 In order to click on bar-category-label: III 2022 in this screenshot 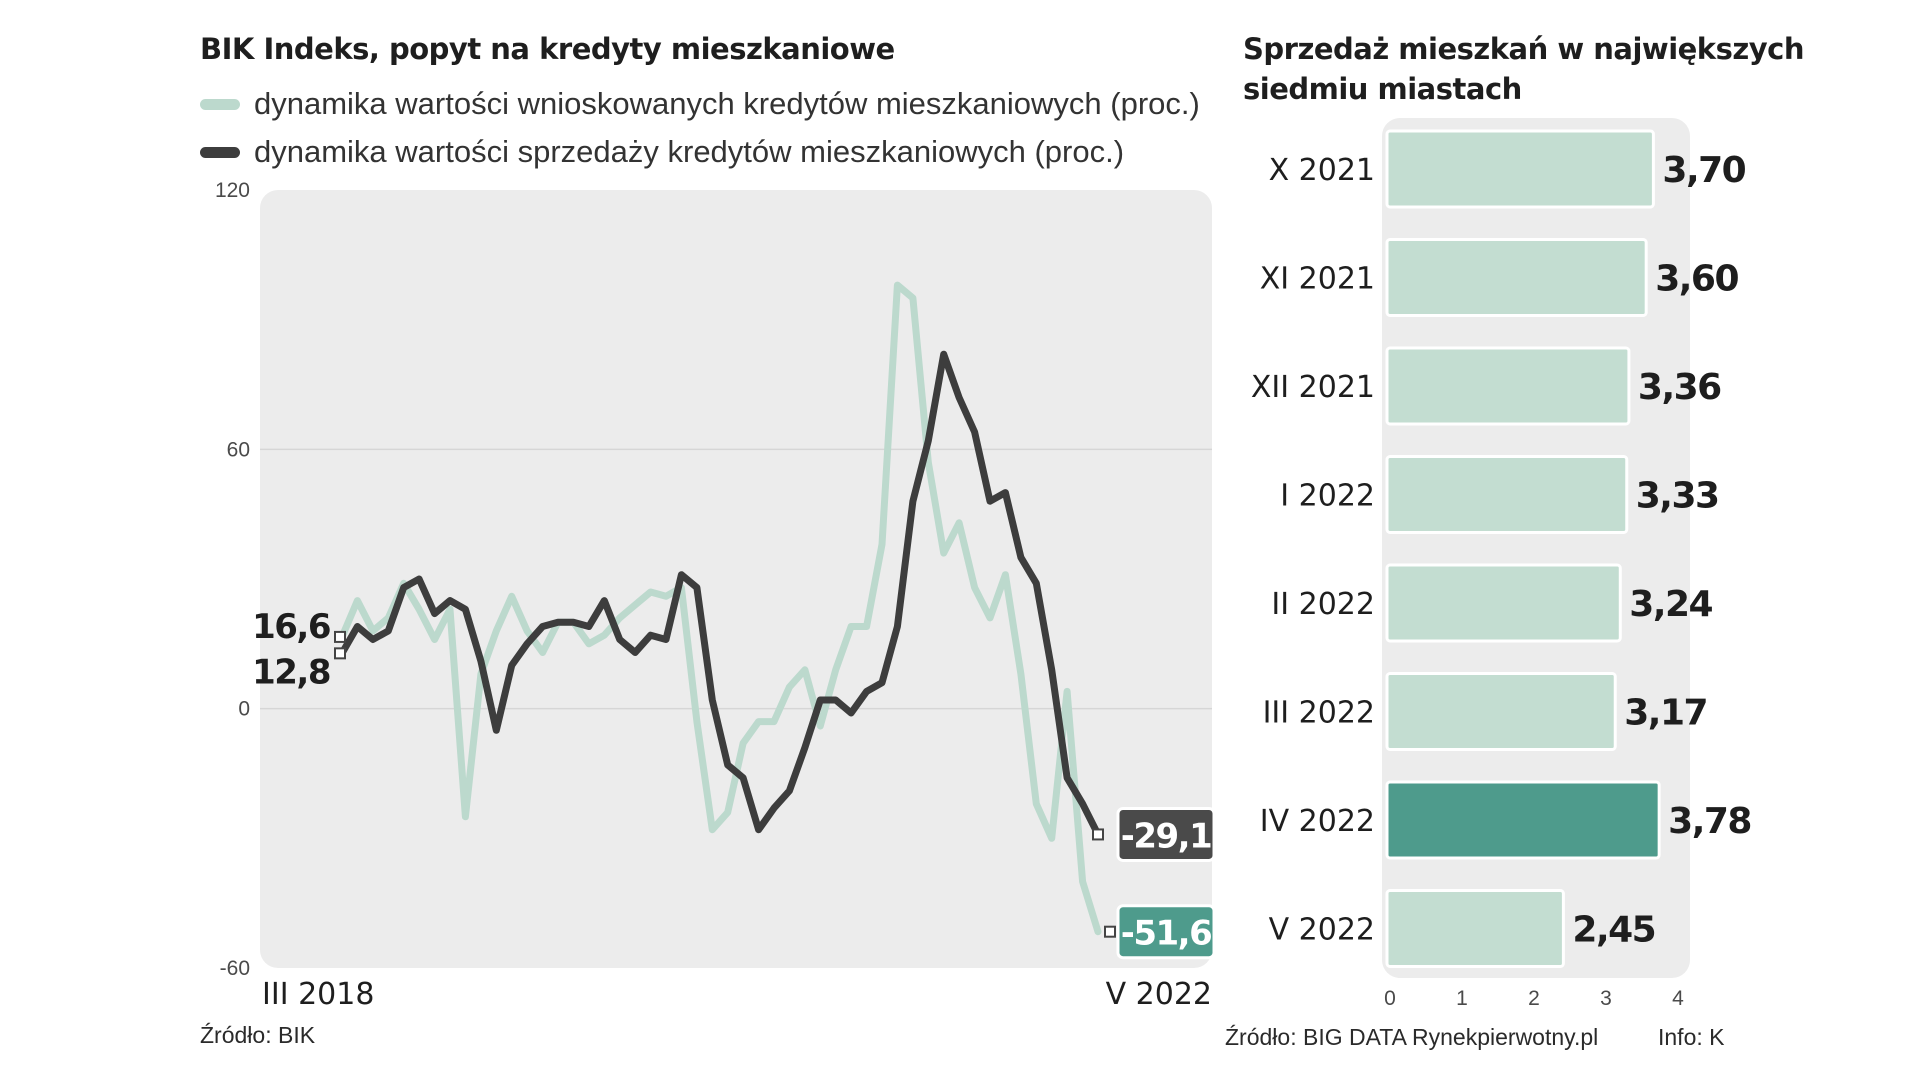, I will do `click(1319, 713)`.